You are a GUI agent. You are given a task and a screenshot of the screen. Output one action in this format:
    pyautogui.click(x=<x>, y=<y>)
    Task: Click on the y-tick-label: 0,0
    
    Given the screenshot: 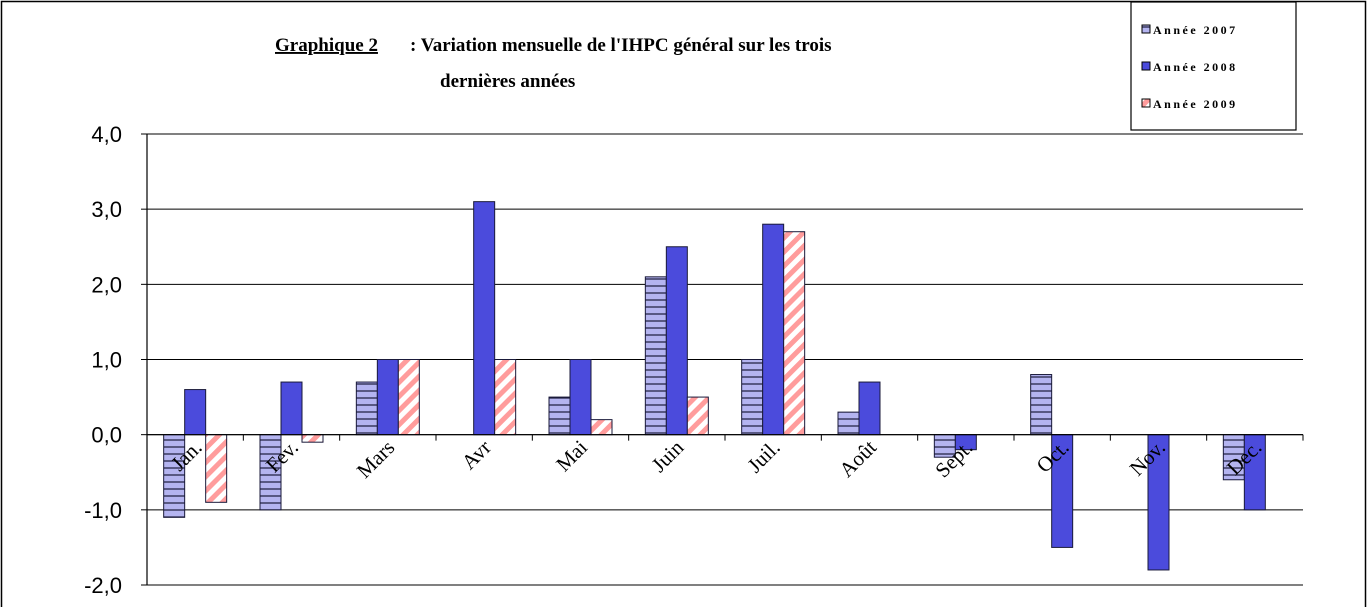 What is the action you would take?
    pyautogui.click(x=106, y=435)
    